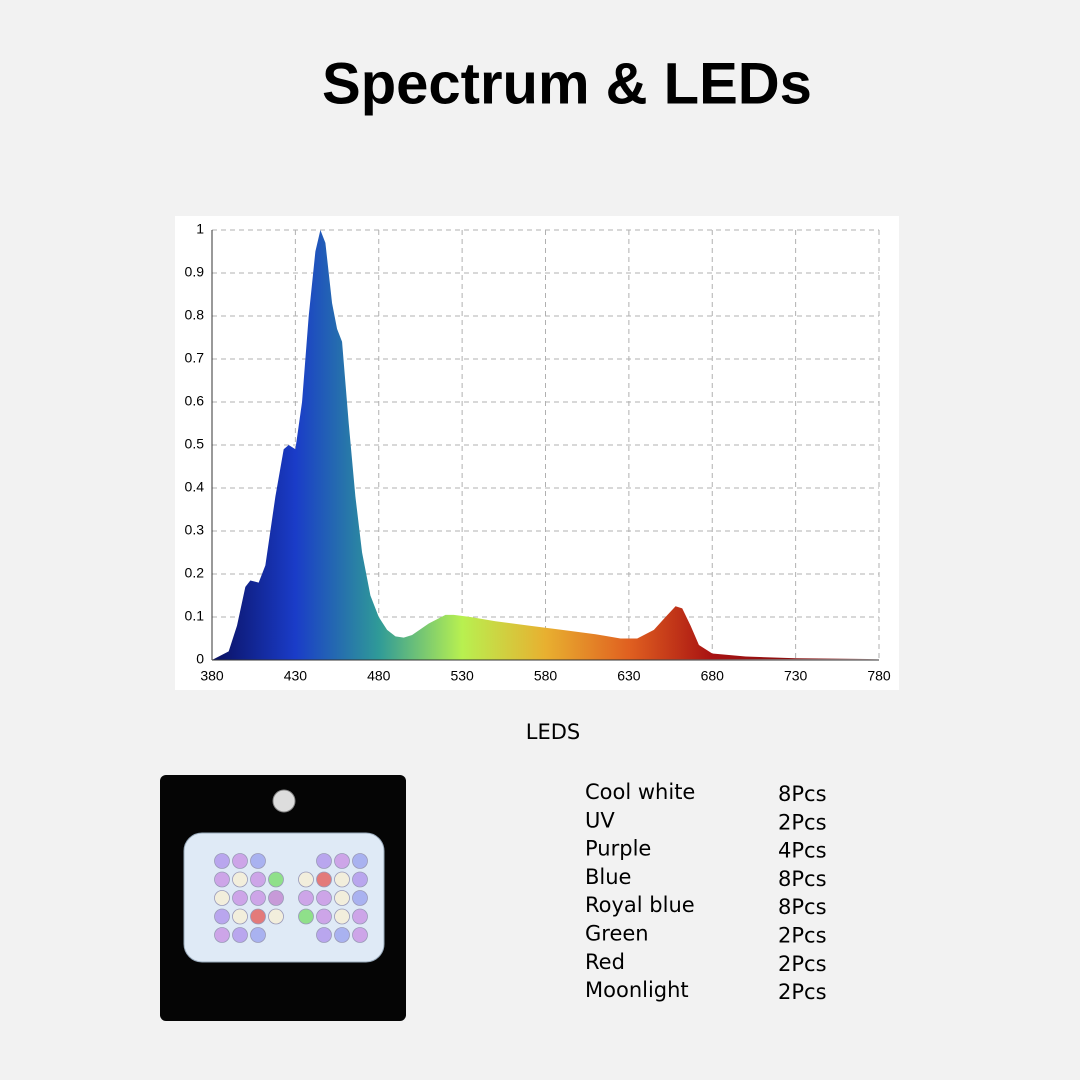 The image size is (1080, 1080). Describe the element at coordinates (195, 616) in the screenshot. I see `y-tick-label: 0.1` at that location.